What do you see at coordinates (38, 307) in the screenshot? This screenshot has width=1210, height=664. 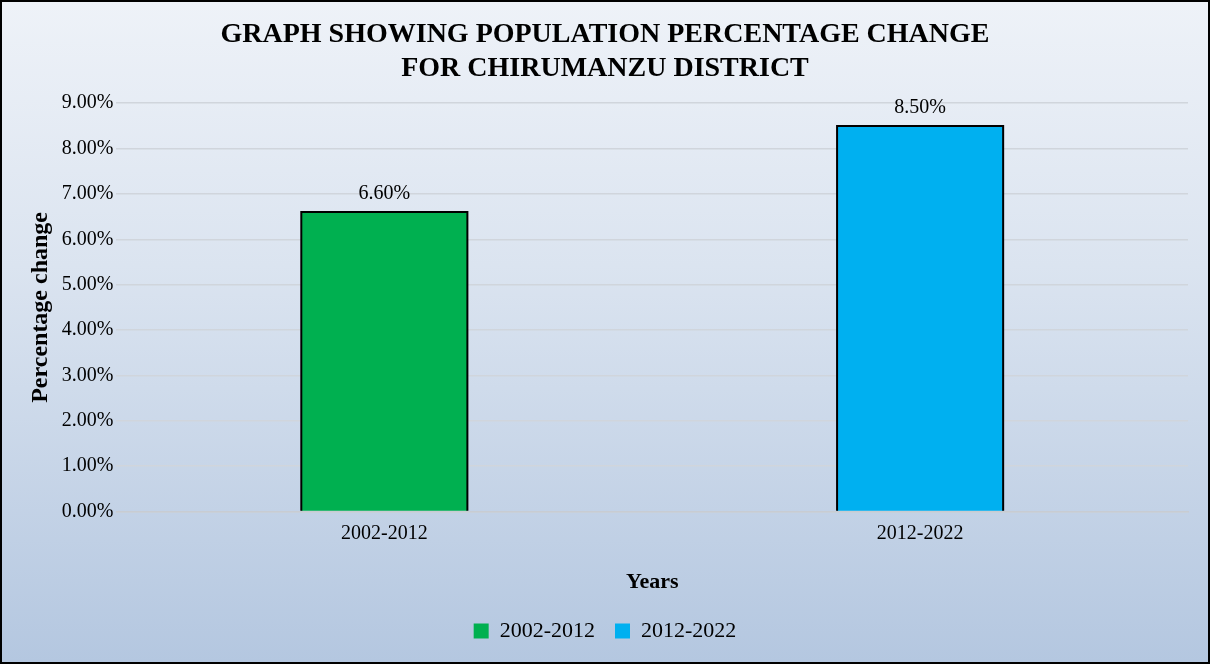 I see `y-axis-title: Percentage change` at bounding box center [38, 307].